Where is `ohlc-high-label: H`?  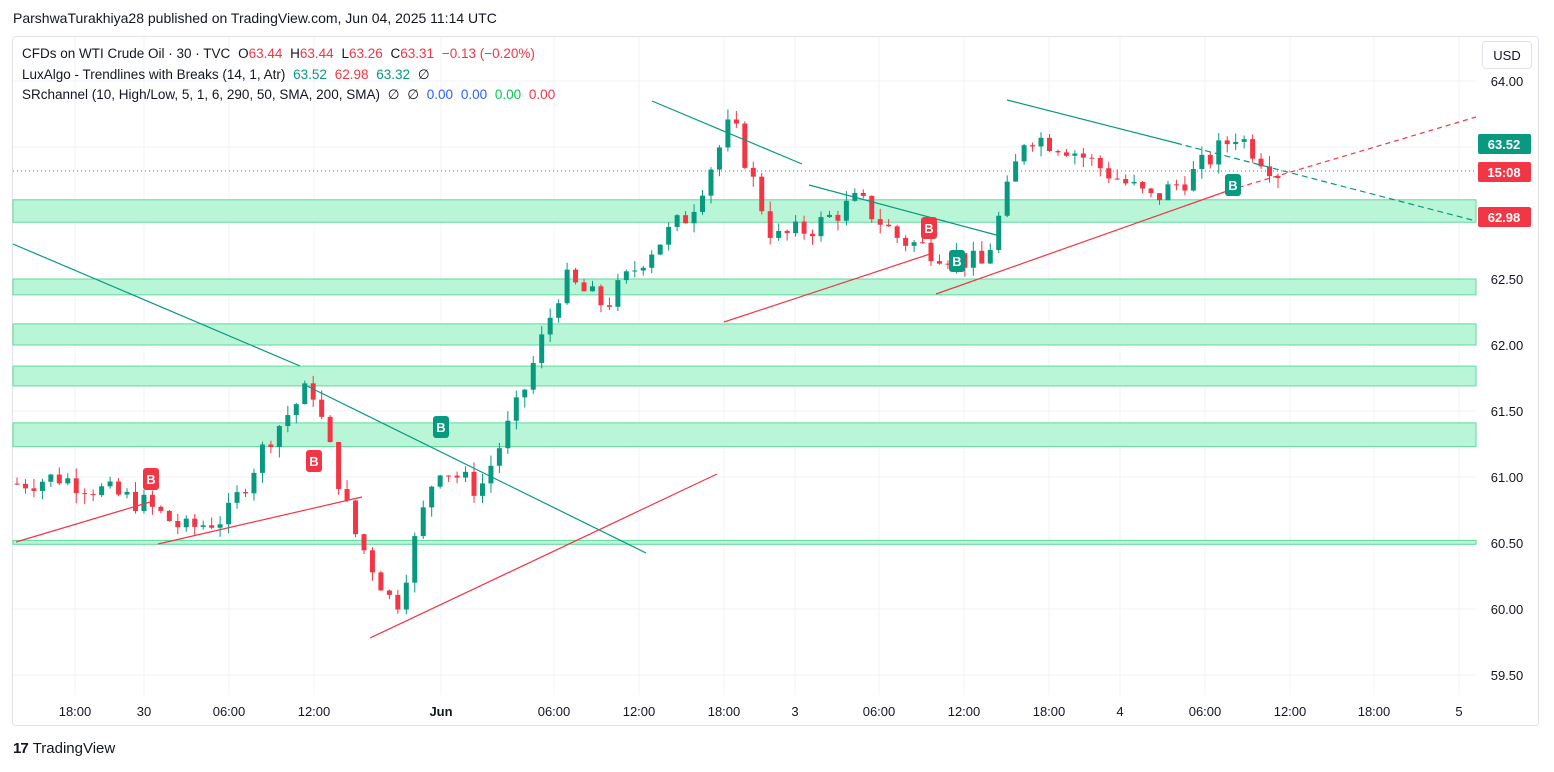
ohlc-high-label: H is located at coordinates (295, 53).